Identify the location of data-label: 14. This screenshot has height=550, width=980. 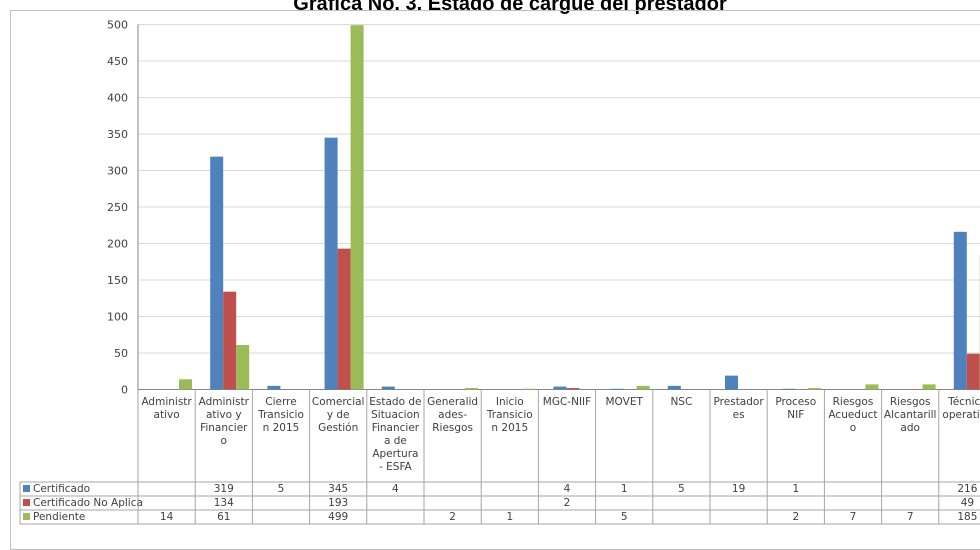
(166, 517).